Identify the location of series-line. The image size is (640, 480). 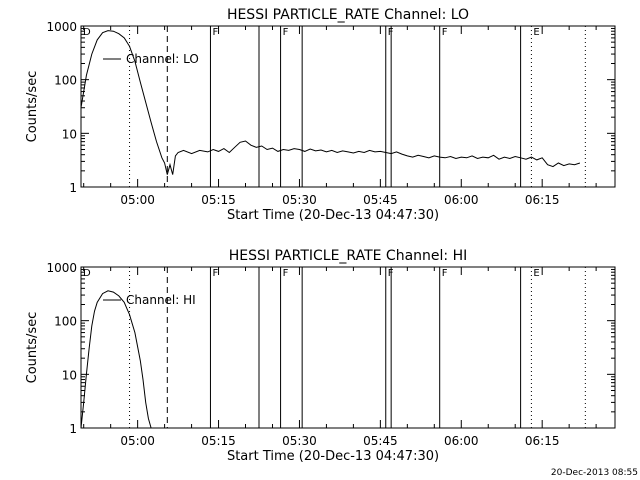
(116, 359).